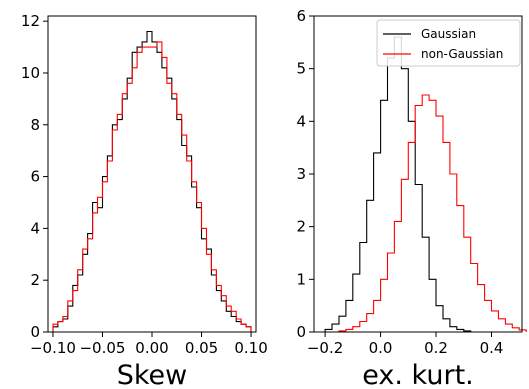 The height and width of the screenshot is (389, 529). I want to click on kurtosis-y-tick-label: 1, so click(301, 279).